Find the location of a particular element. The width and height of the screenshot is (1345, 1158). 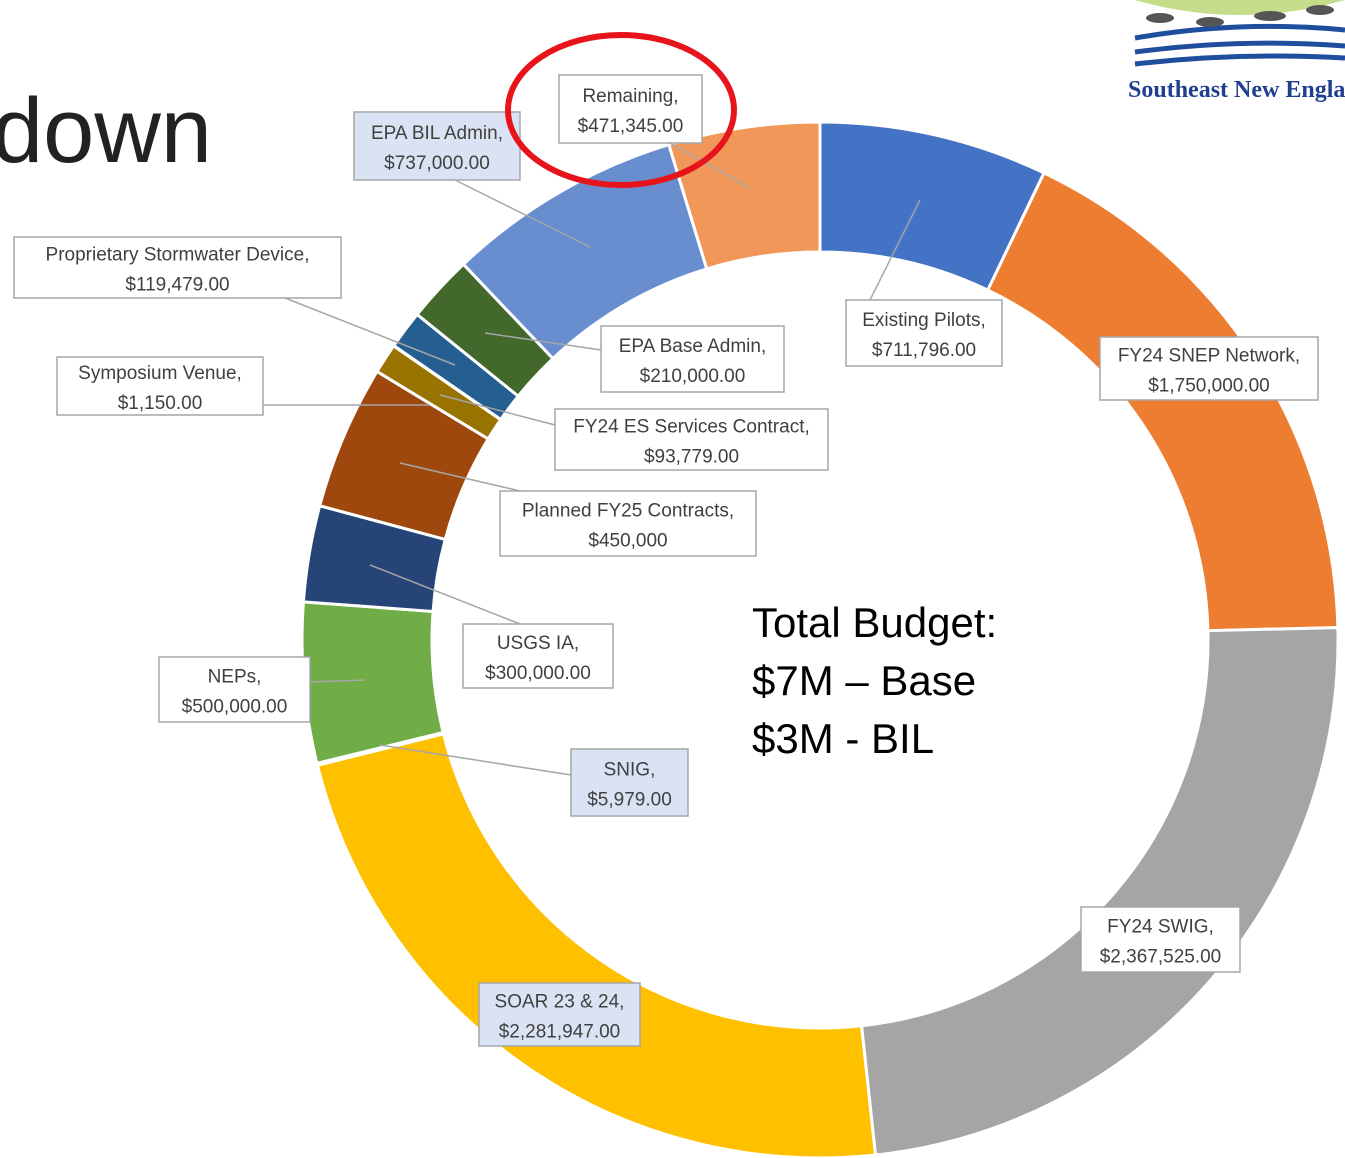

category-label: EPA BIL Admin, is located at coordinates (437, 133).